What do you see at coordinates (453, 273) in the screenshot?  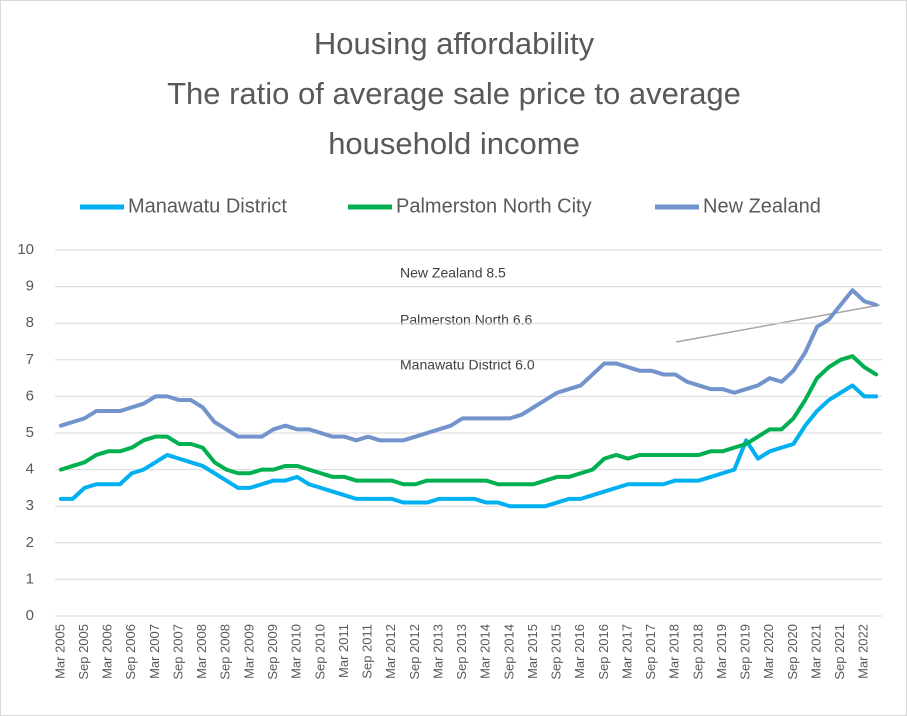 I see `annotation: New Zealand 8.5` at bounding box center [453, 273].